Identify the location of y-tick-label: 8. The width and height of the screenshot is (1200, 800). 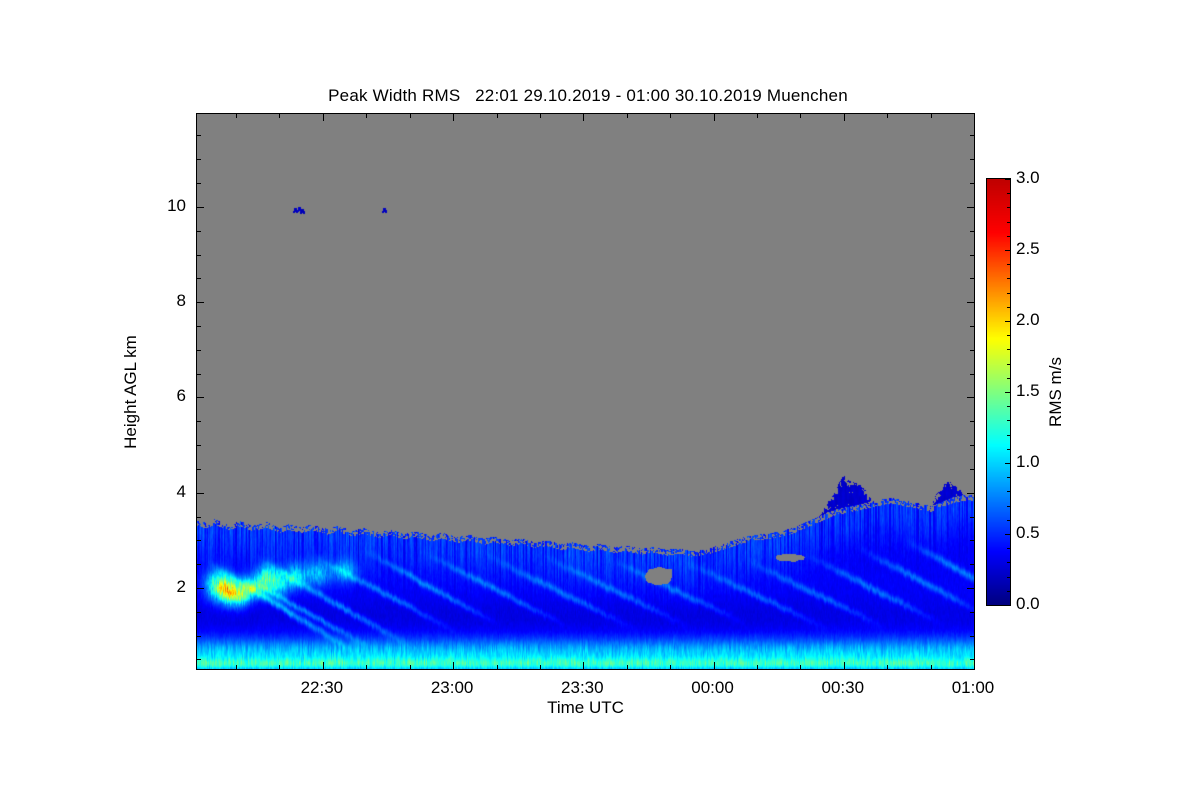
(181, 301).